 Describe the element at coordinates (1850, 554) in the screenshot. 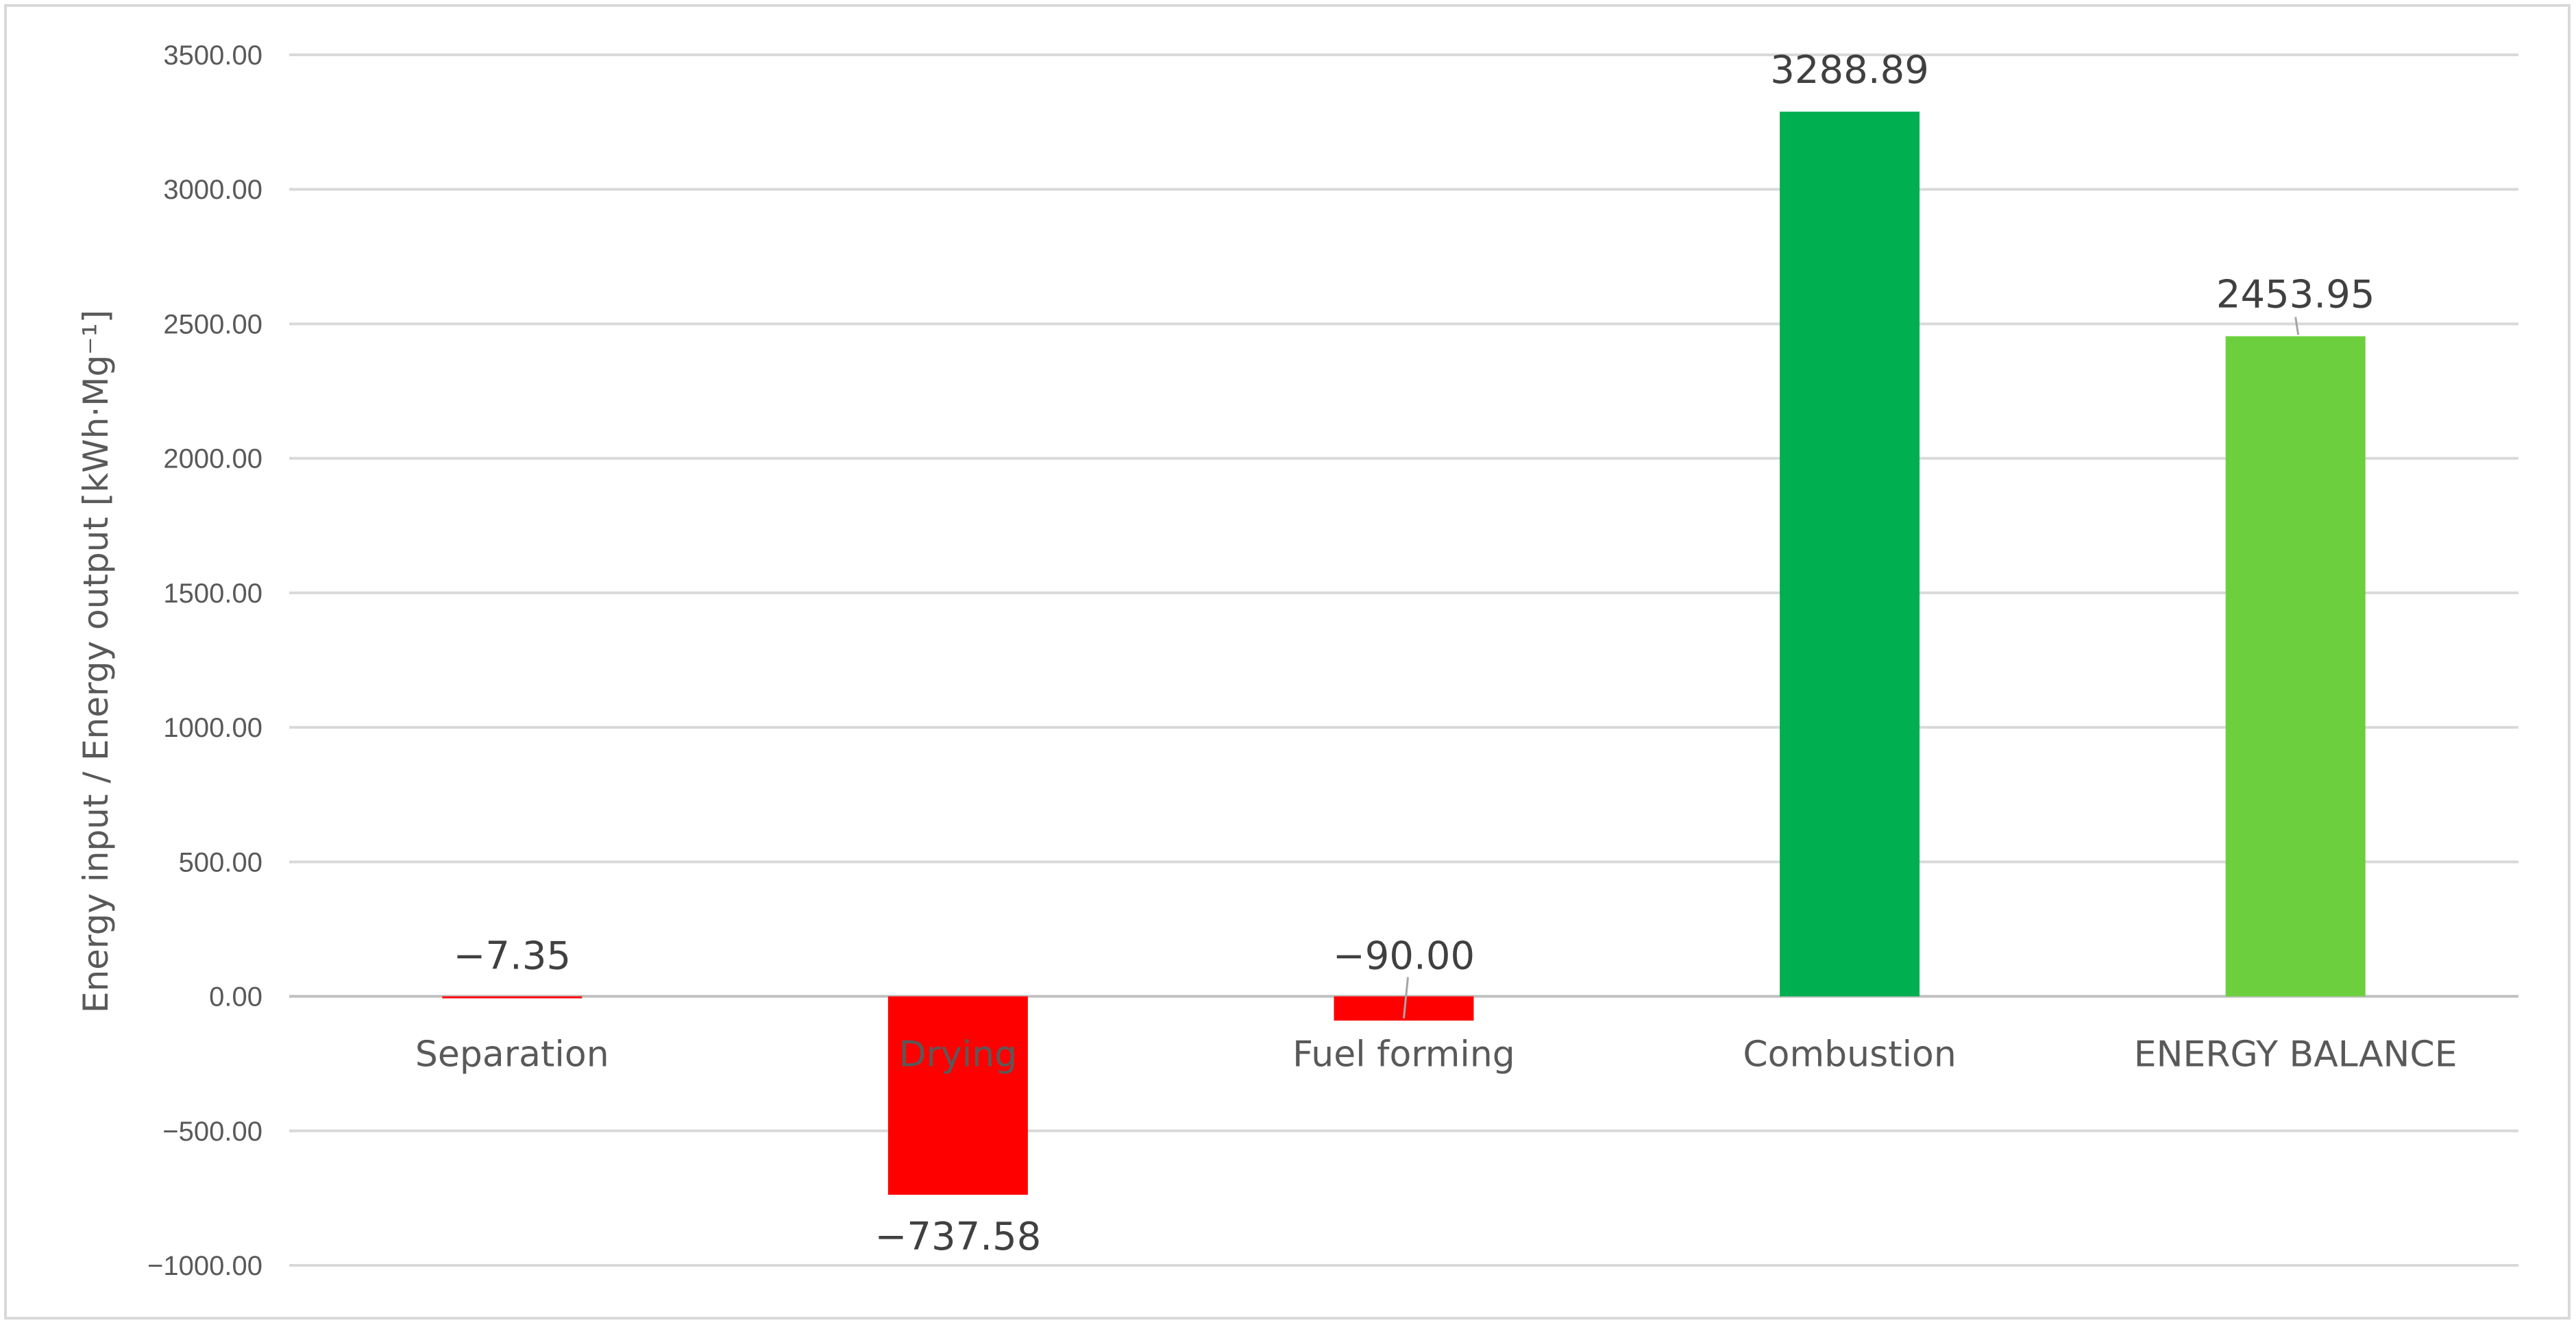

I see `bar-combustion` at that location.